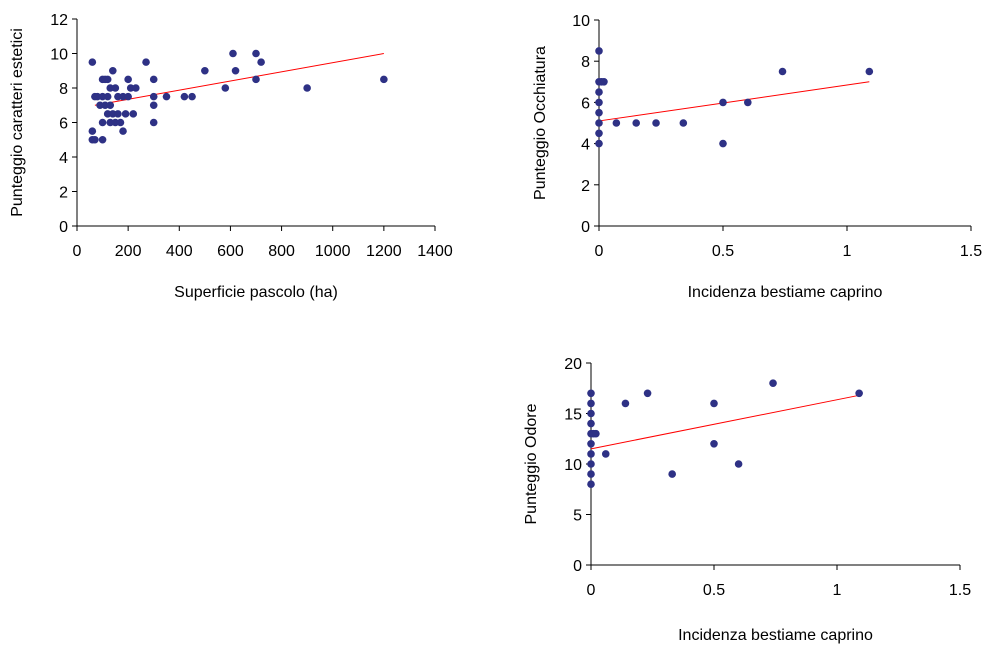 This screenshot has height=649, width=993. Describe the element at coordinates (333, 251) in the screenshot. I see `x-tick-label: 1000` at that location.